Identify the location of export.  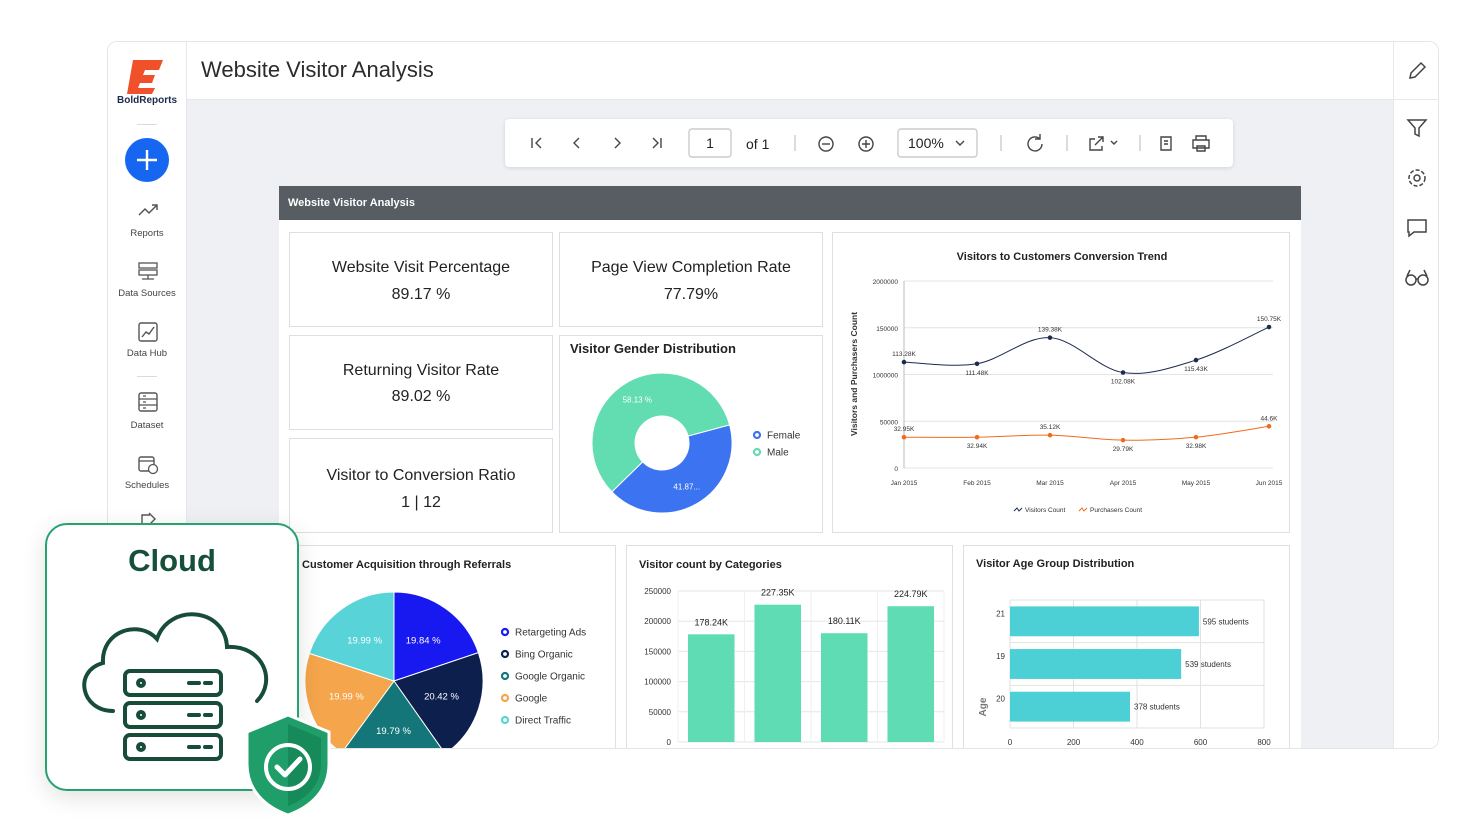
(1103, 143).